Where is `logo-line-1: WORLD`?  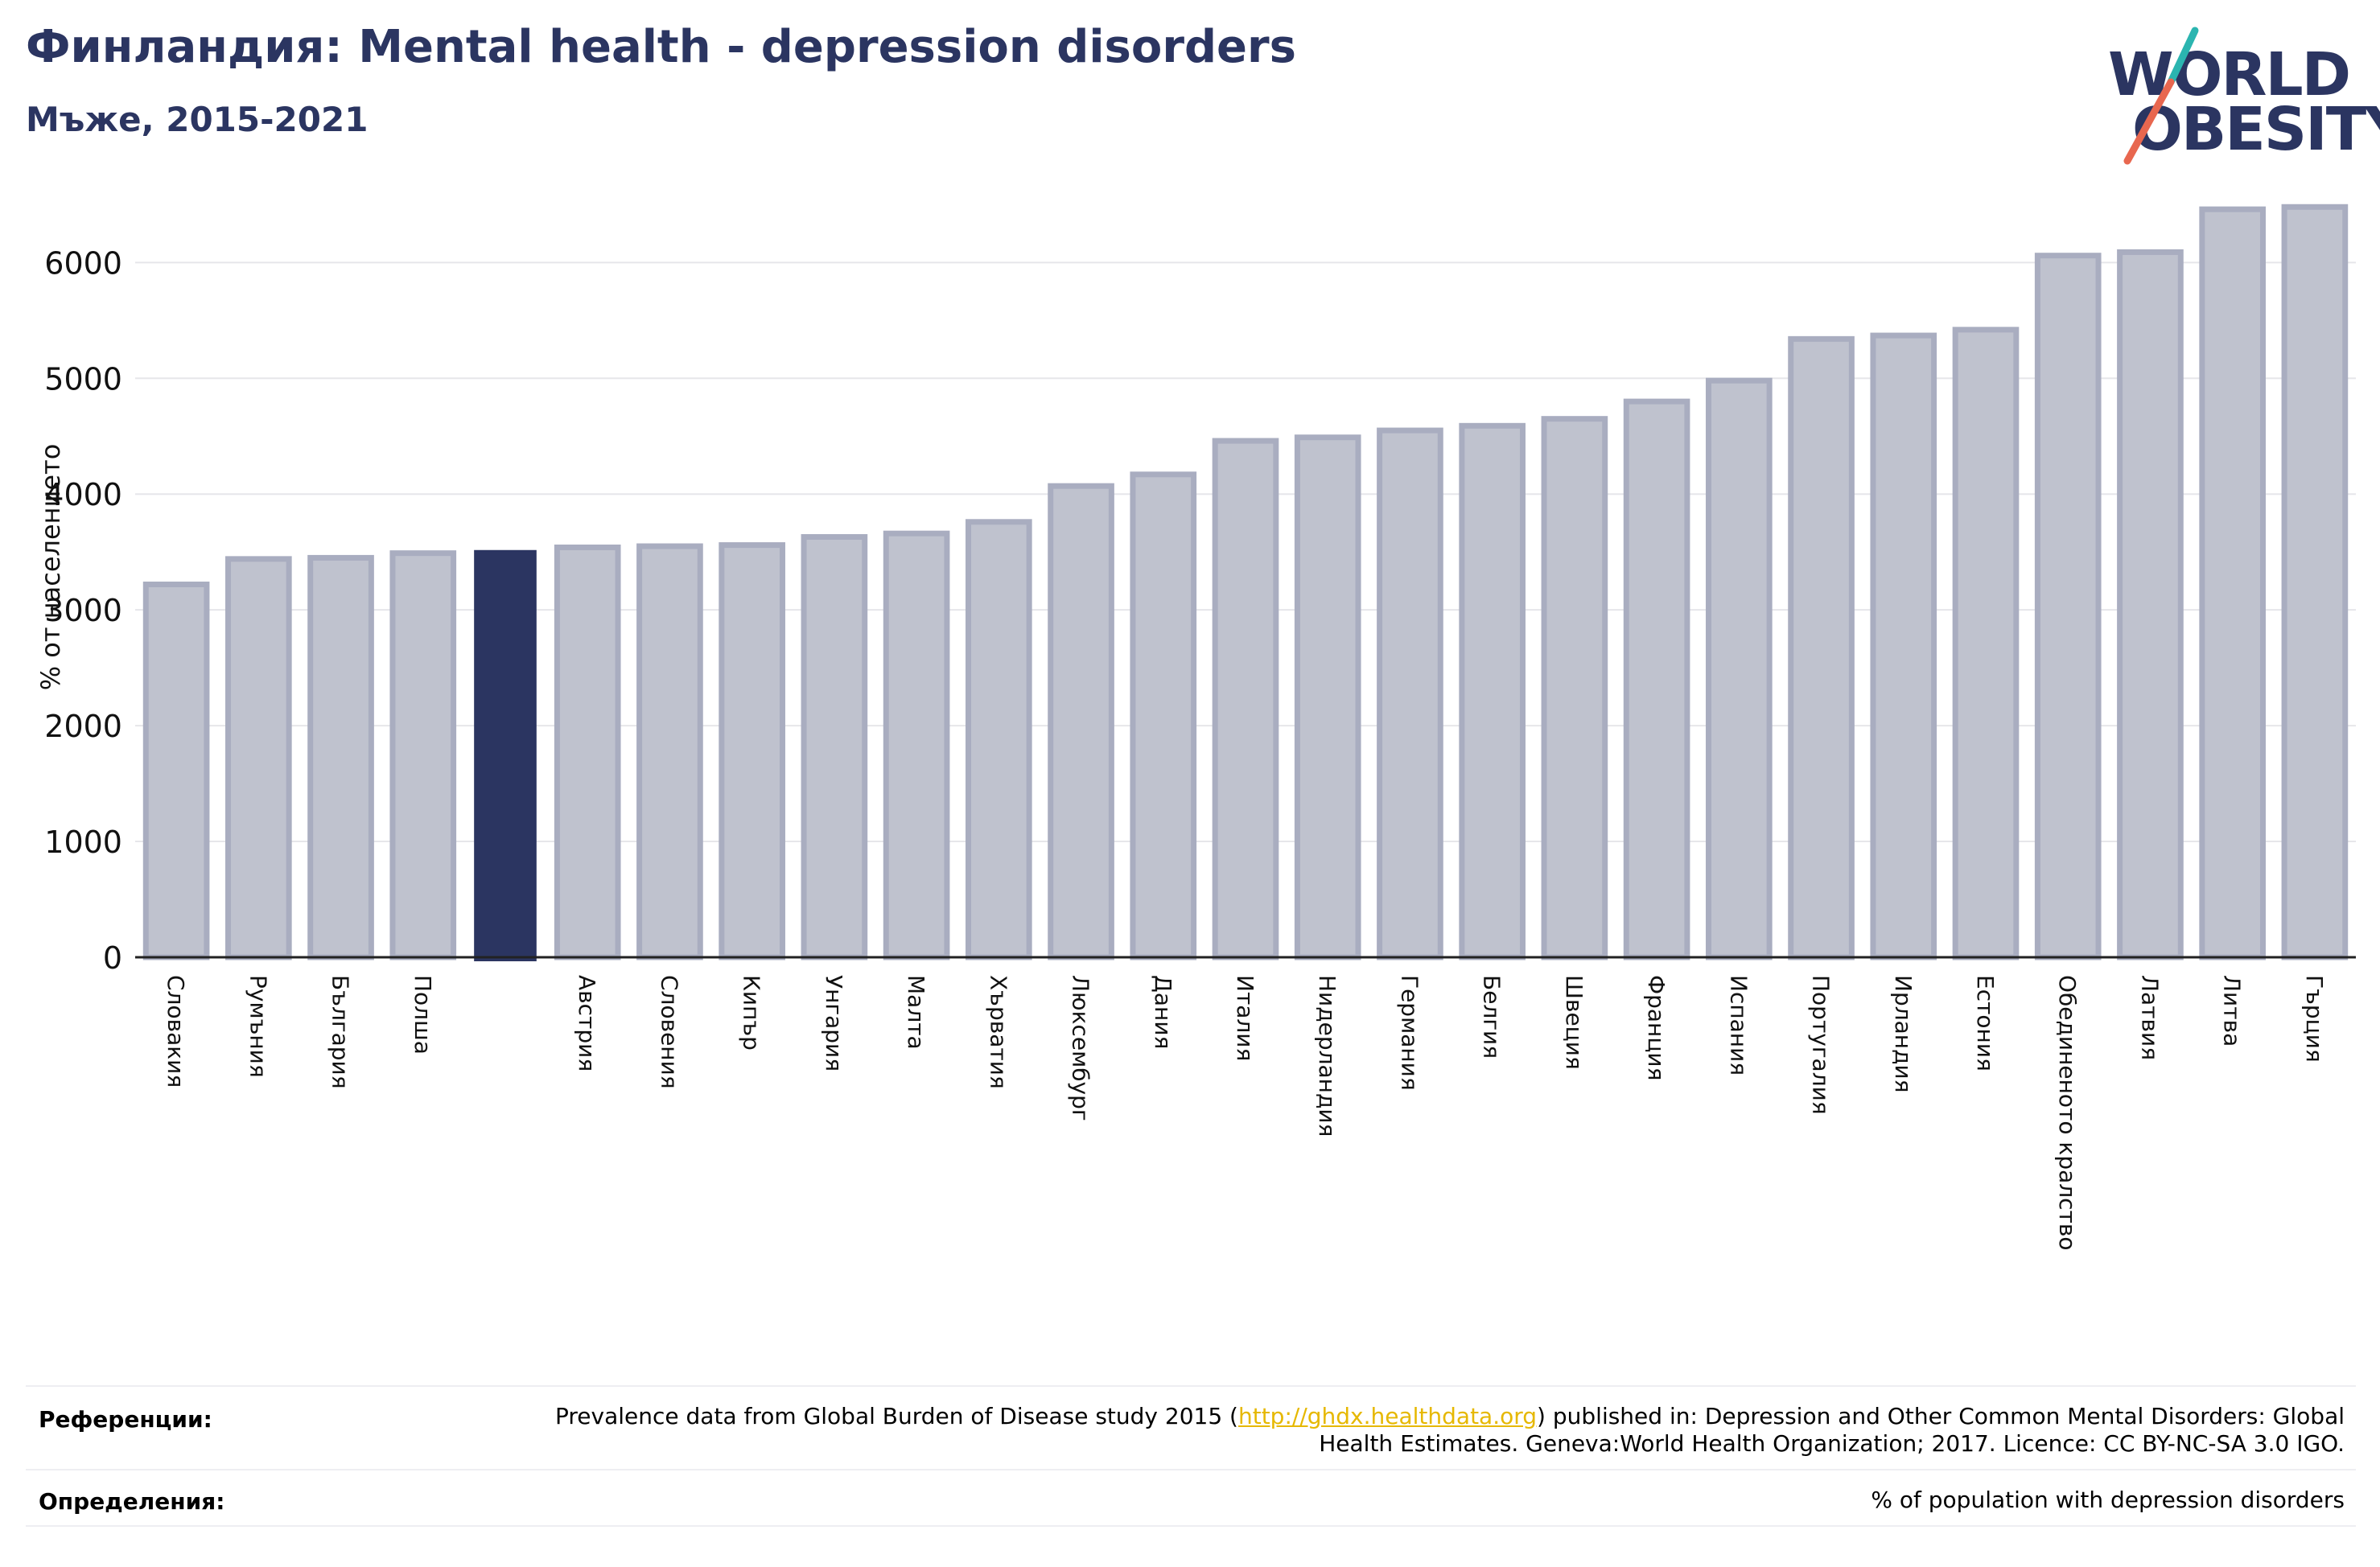
logo-line-1: WORLD is located at coordinates (2230, 74).